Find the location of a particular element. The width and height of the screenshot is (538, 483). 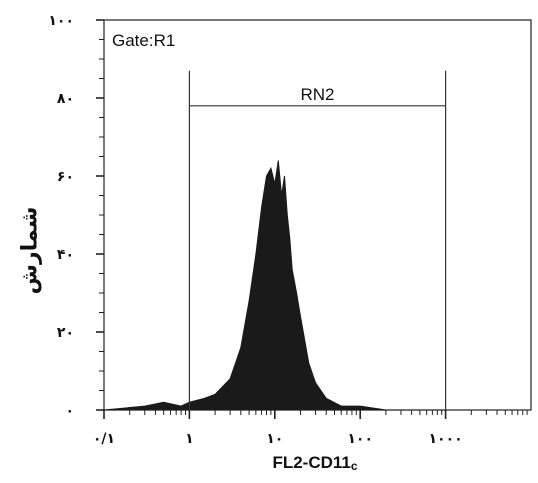

y-tick-label: ۱۰۰ is located at coordinates (61, 21).